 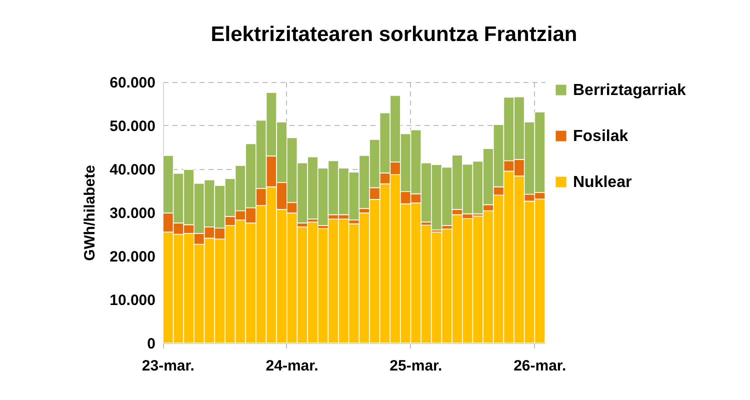 What do you see at coordinates (394, 34) in the screenshot?
I see `chart-title: Elektrizitatearen sorkuntza Frantzian` at bounding box center [394, 34].